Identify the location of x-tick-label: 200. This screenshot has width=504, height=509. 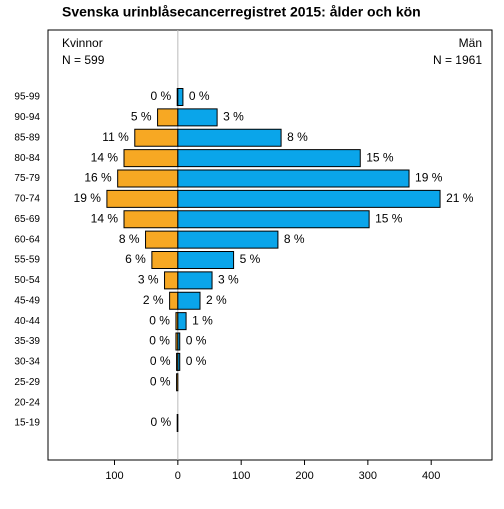
(304, 476).